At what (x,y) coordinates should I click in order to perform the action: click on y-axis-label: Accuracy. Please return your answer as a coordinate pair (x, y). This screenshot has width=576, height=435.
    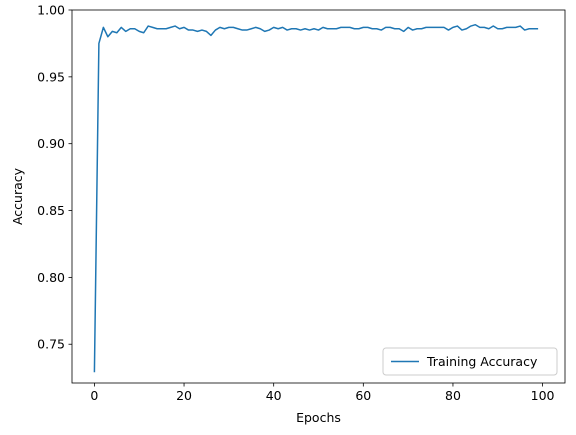
    Looking at the image, I should click on (17, 196).